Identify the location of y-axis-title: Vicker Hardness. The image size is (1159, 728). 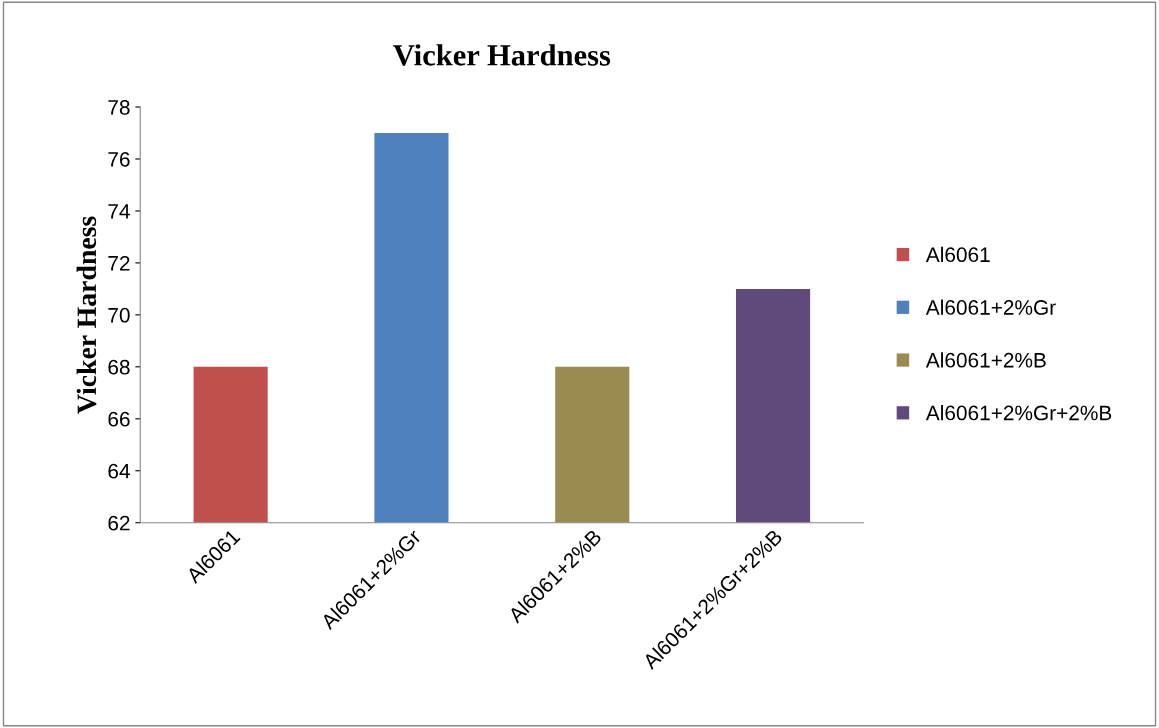
(86, 315).